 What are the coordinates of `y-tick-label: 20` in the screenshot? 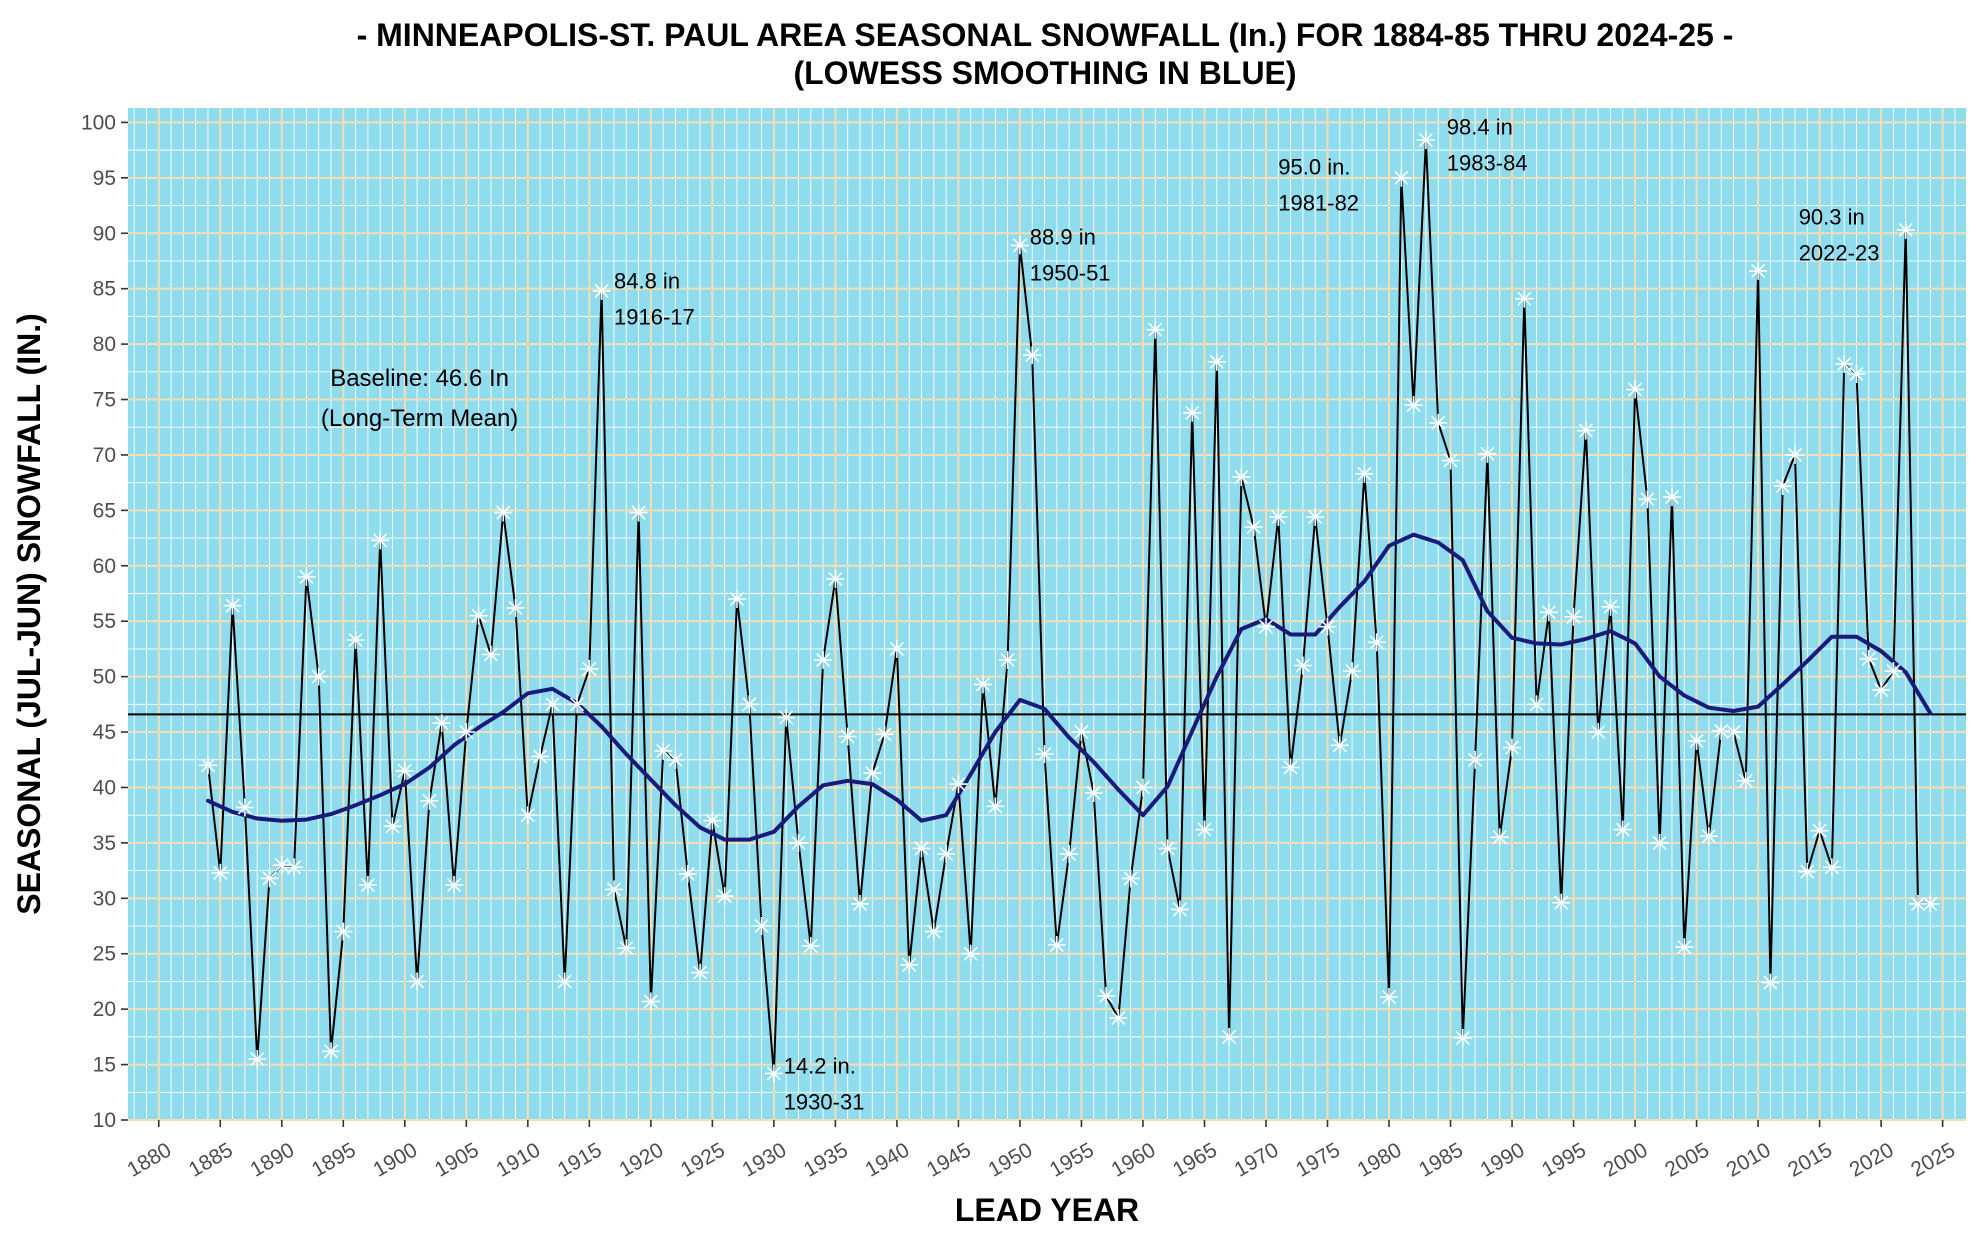 It's located at (104, 1009).